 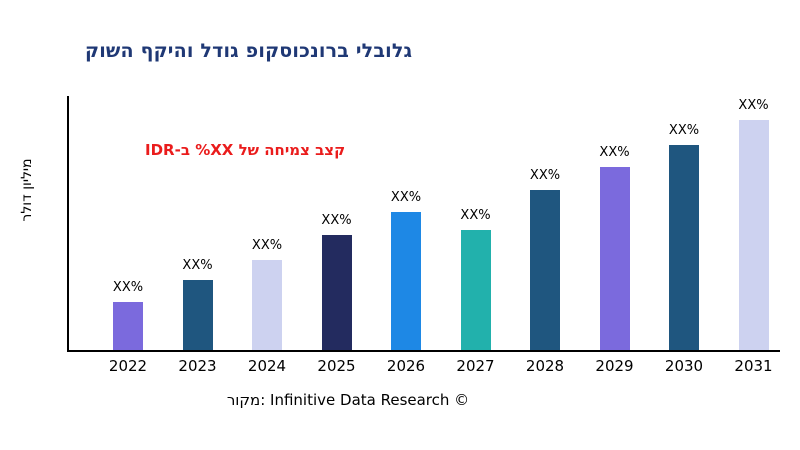 What do you see at coordinates (267, 305) in the screenshot?
I see `bar-2024` at bounding box center [267, 305].